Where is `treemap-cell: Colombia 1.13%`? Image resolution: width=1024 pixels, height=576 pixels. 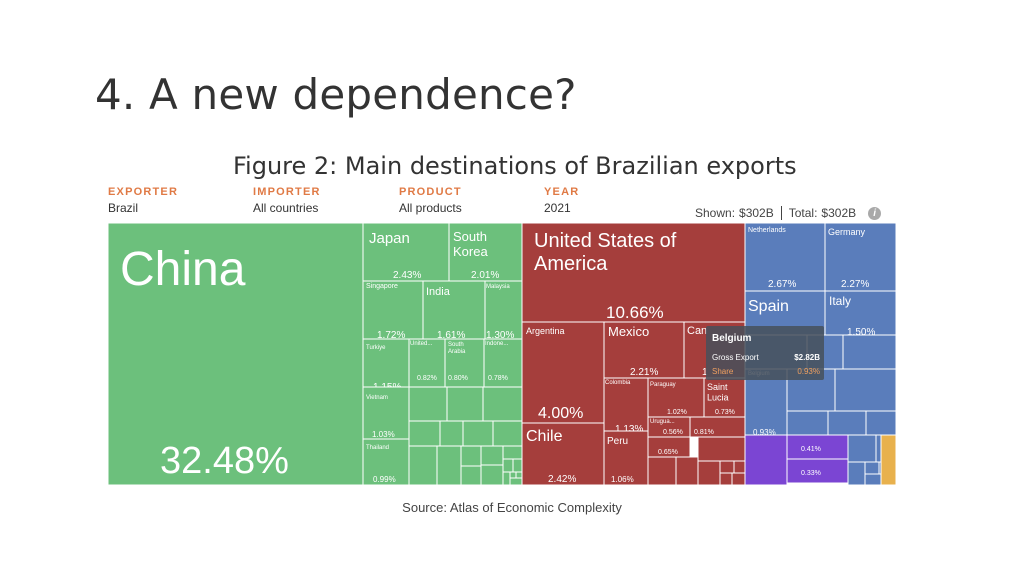 treemap-cell: Colombia 1.13% is located at coordinates (626, 406).